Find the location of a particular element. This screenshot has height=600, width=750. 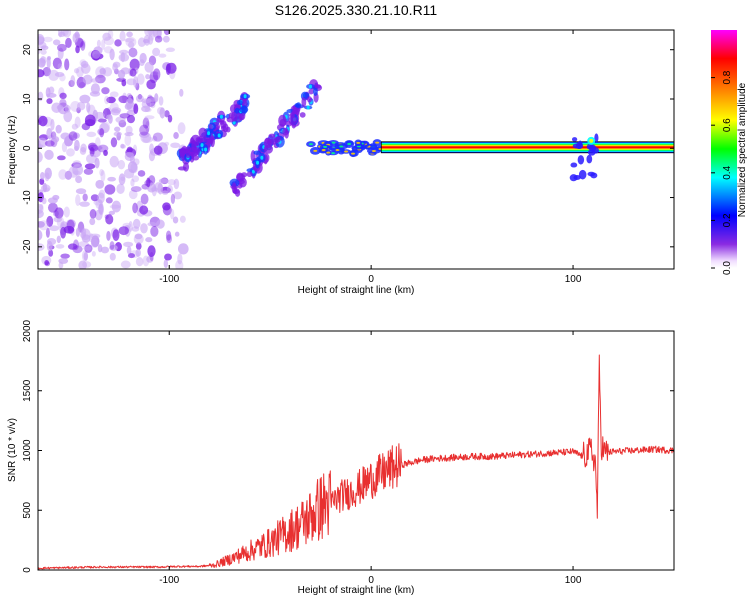

spectrogram-y-tick-label: -10 is located at coordinates (27, 197).